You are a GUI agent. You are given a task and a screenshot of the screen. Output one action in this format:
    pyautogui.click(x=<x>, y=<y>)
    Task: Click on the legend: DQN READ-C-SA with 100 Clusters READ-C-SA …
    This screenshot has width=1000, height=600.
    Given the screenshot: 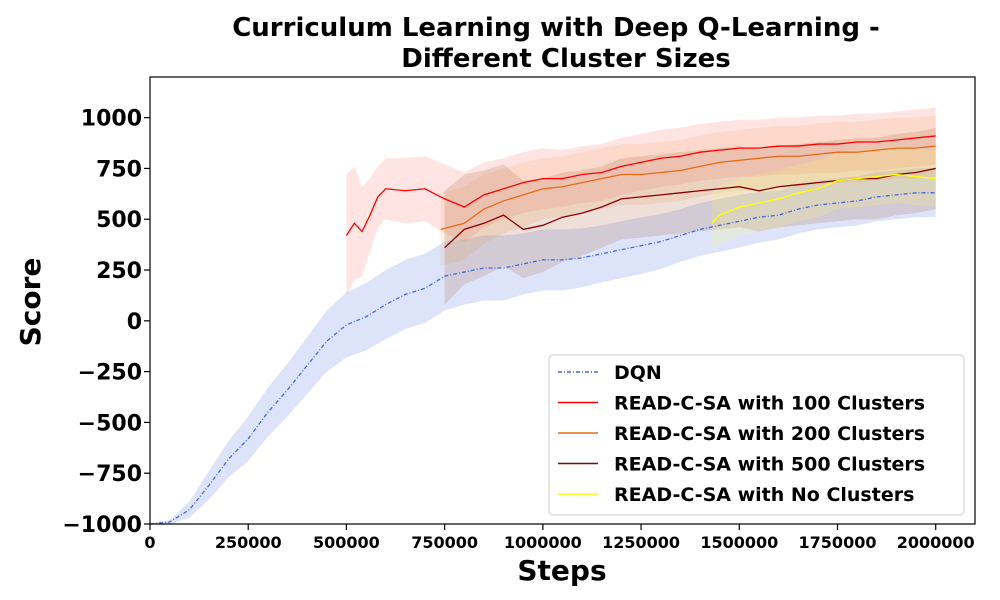 What is the action you would take?
    pyautogui.click(x=756, y=435)
    